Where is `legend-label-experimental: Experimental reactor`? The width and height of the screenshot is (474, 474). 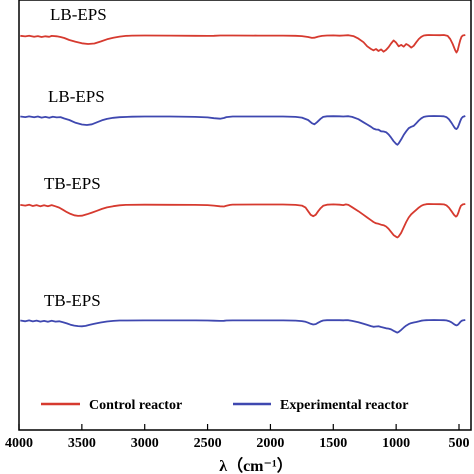 legend-label-experimental: Experimental reactor is located at coordinates (344, 405).